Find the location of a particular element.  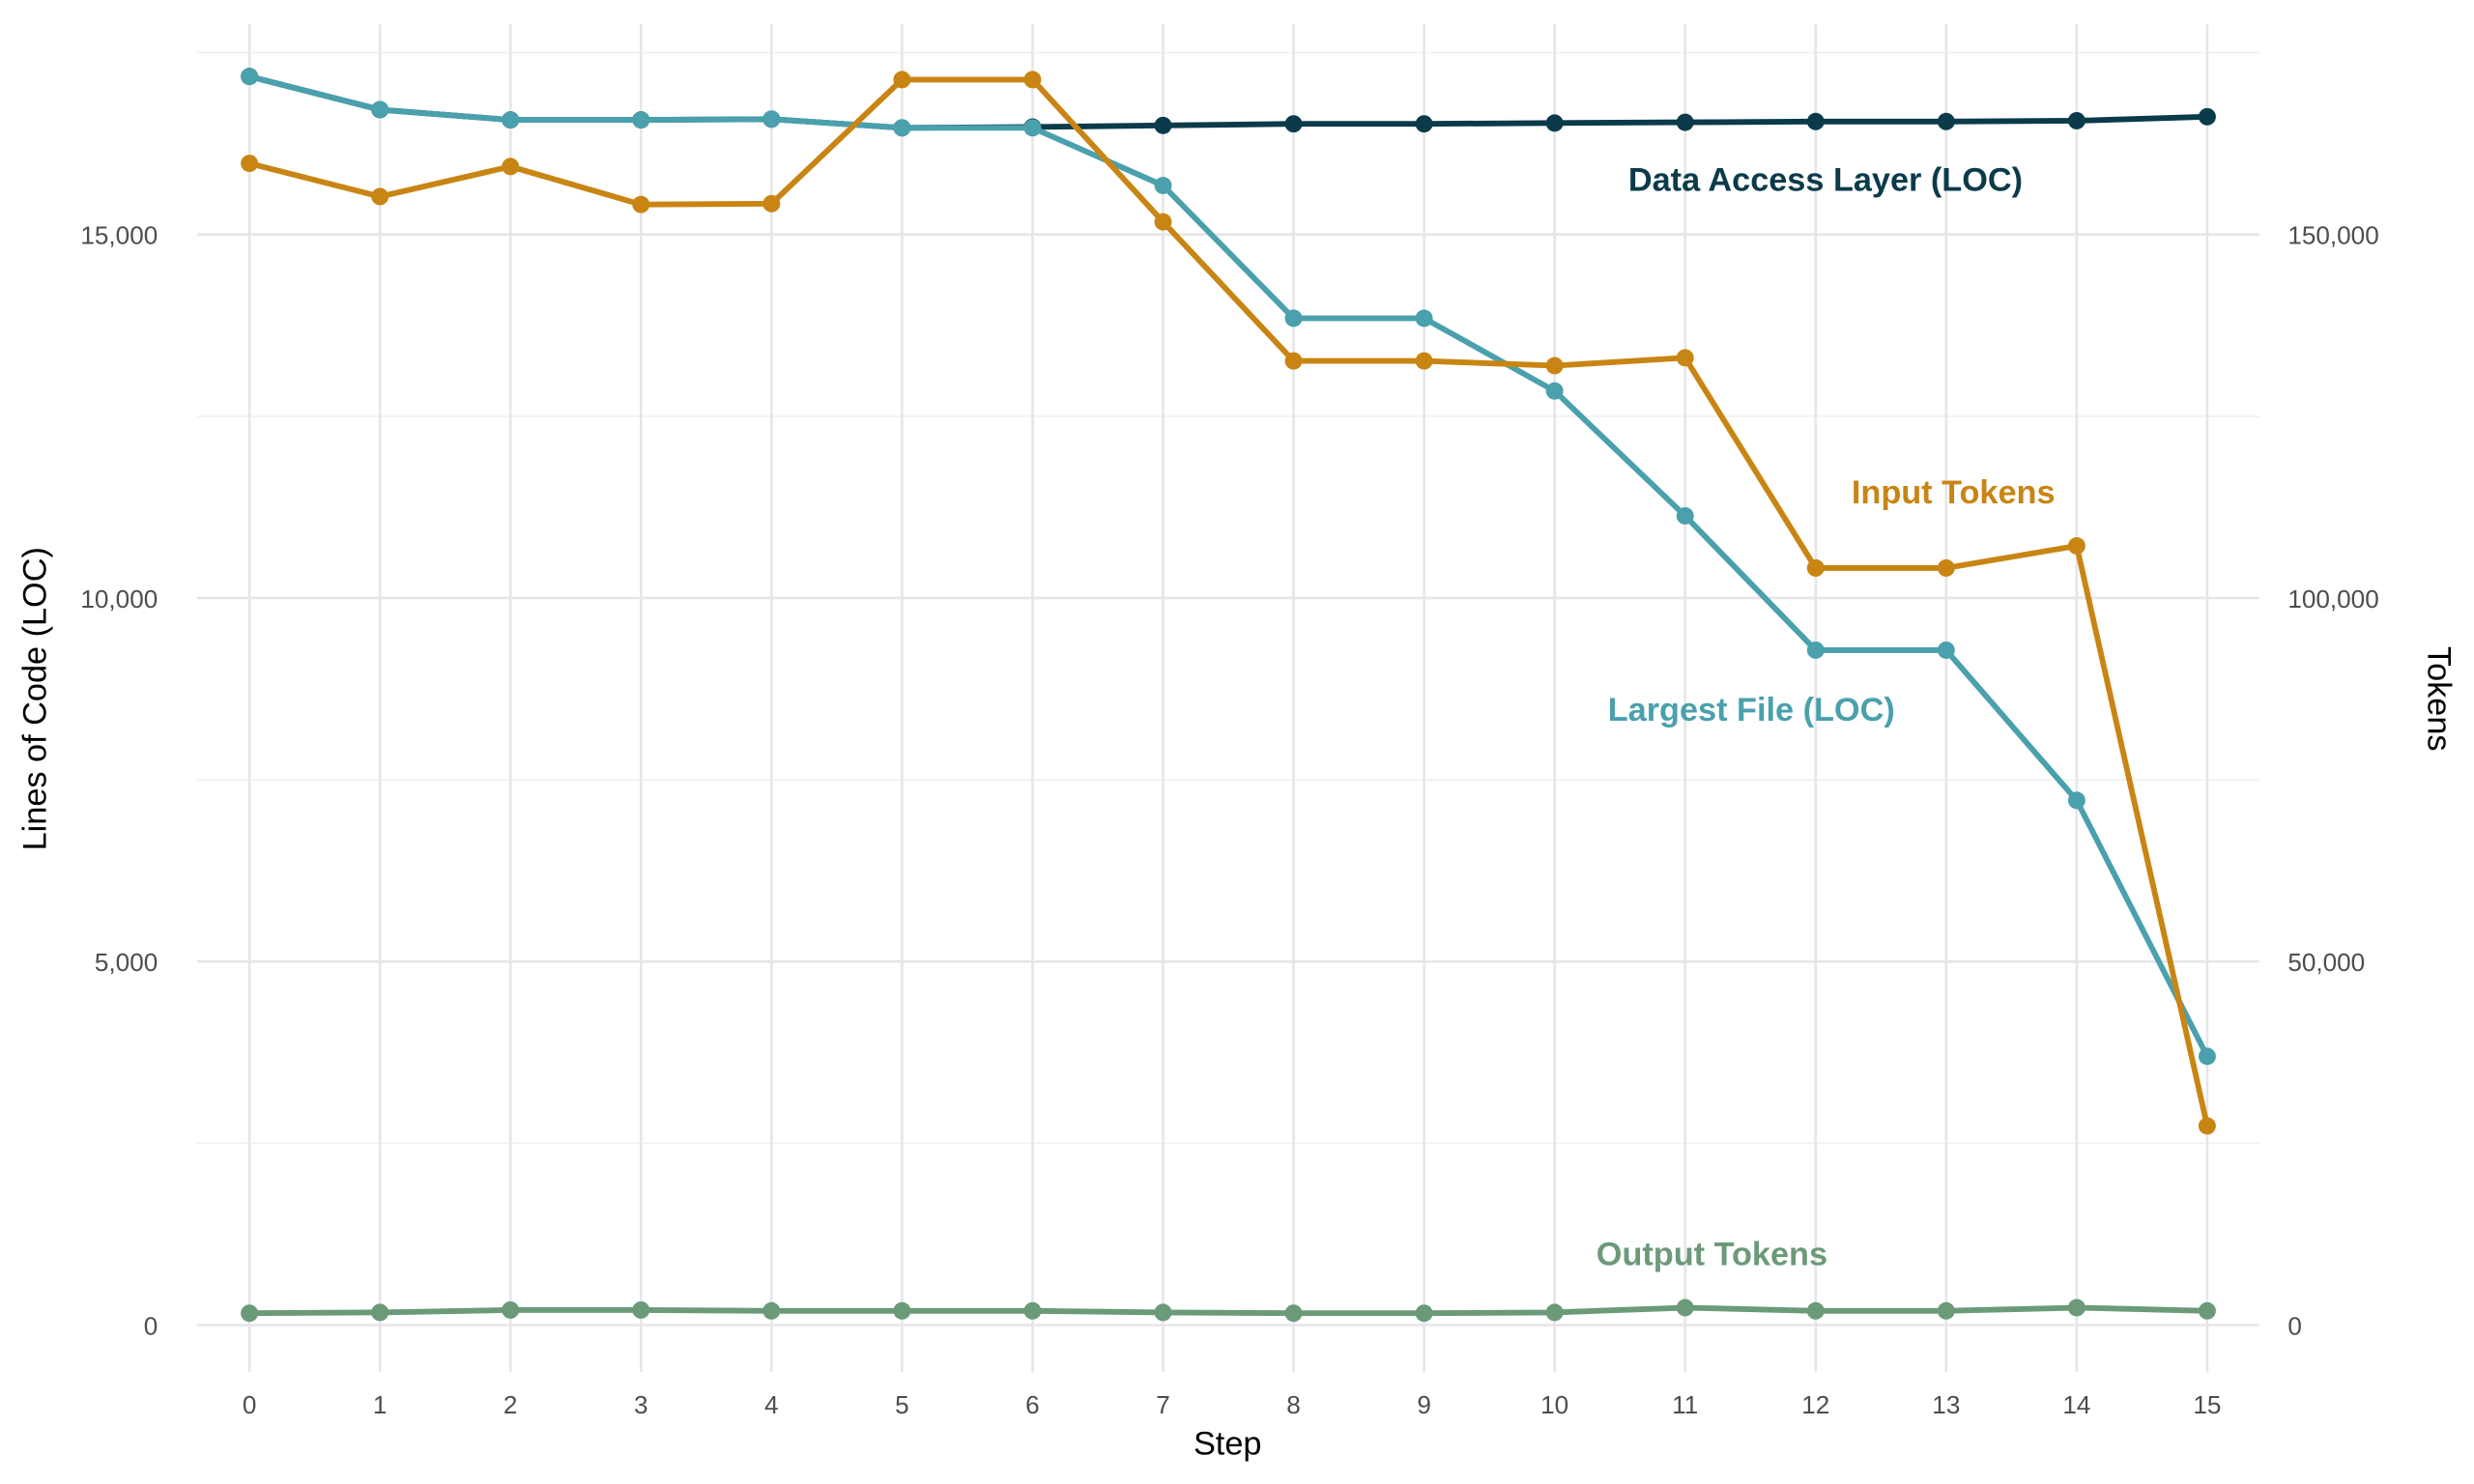

x-tick-label: 3 is located at coordinates (641, 1405).